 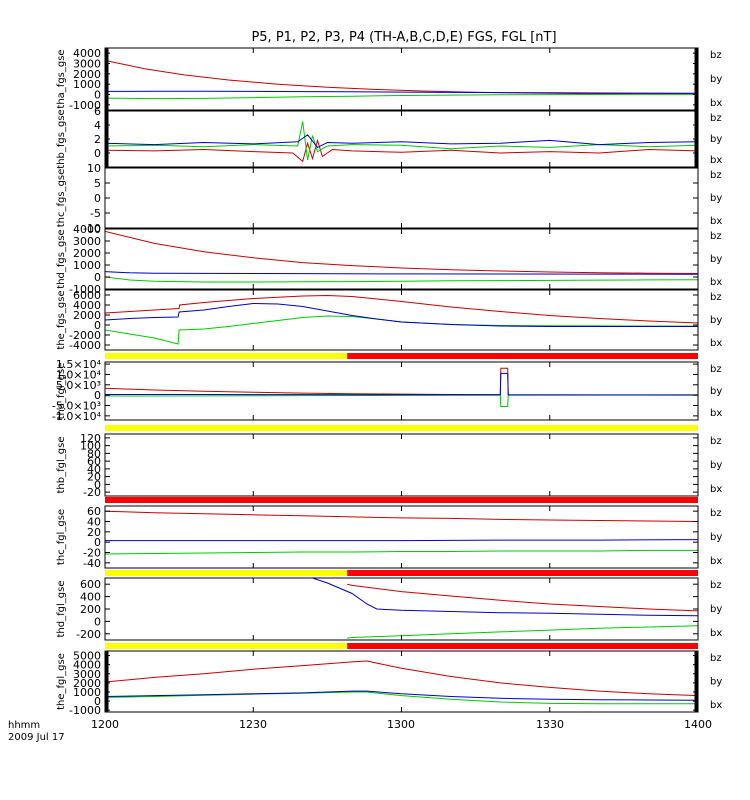 I want to click on y-tick-label: 6000, so click(x=87, y=295).